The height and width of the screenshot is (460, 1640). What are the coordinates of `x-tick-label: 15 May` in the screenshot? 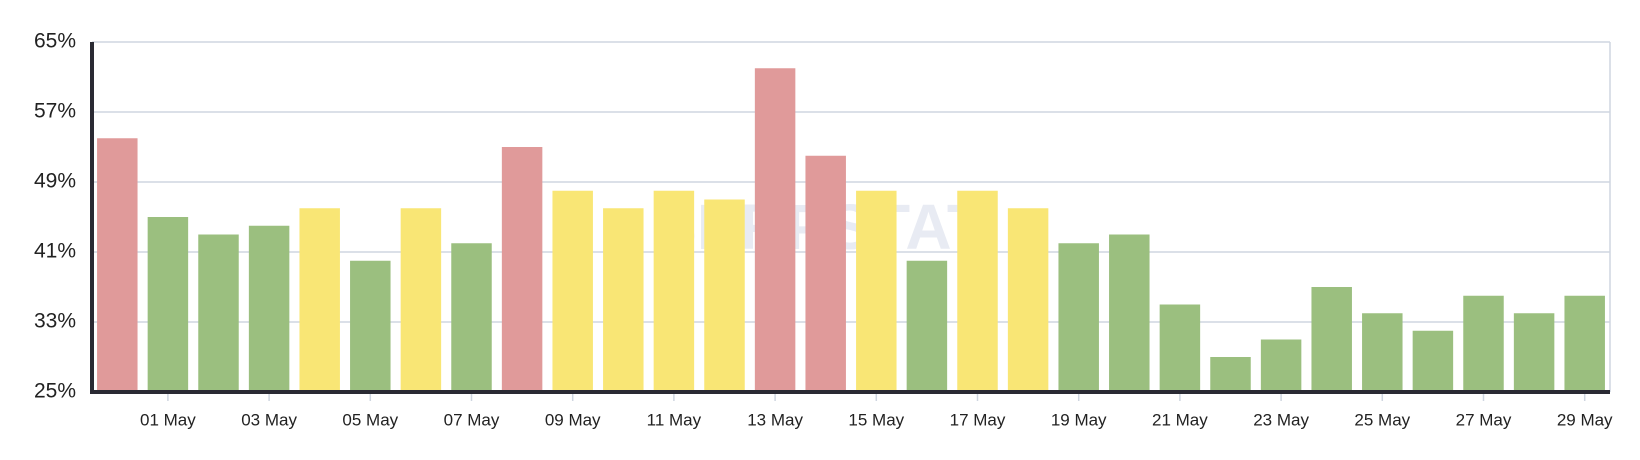 It's located at (876, 419).